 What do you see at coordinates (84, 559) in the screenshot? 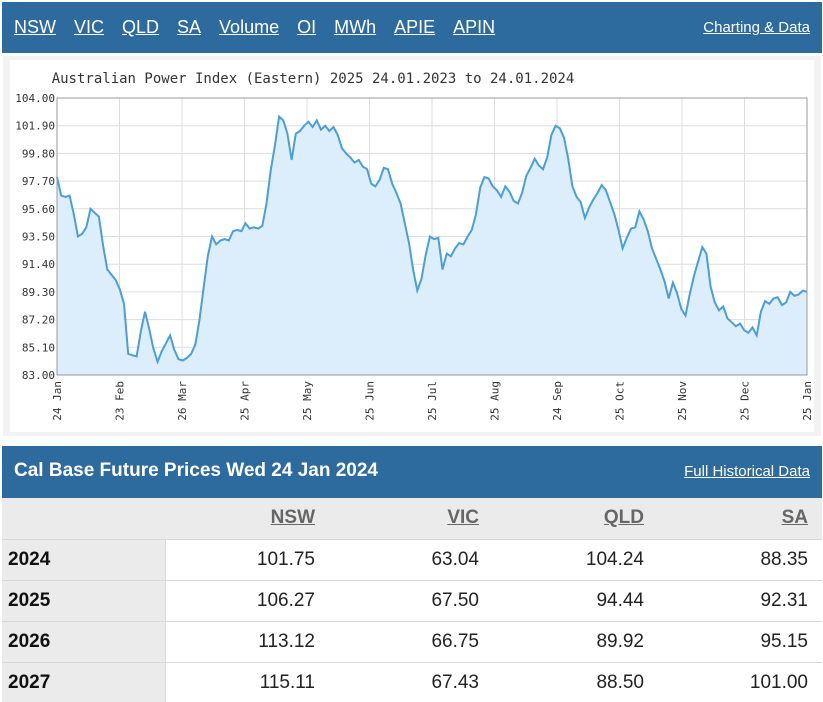
I see `row-year: 2024` at bounding box center [84, 559].